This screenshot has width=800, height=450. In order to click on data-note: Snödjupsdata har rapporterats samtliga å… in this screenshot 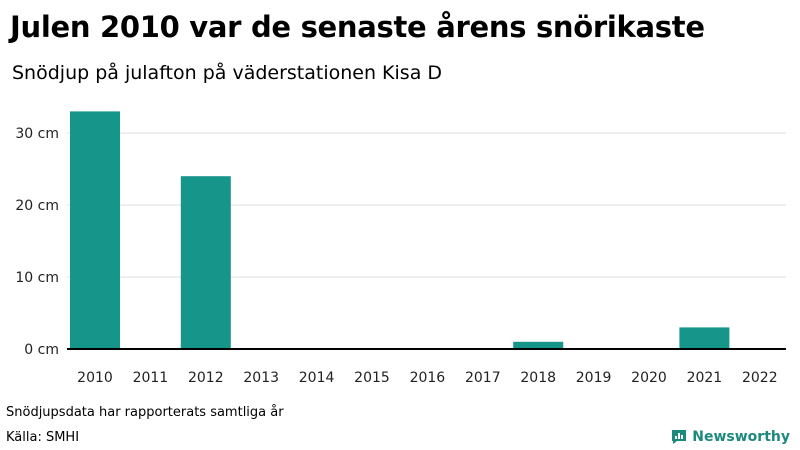, I will do `click(145, 412)`.